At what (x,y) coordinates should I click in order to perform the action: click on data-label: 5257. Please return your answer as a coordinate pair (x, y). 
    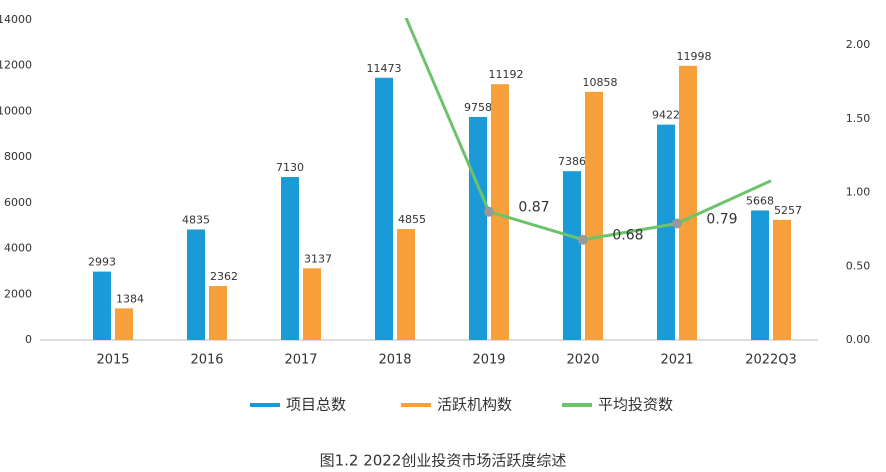
    Looking at the image, I should click on (788, 210).